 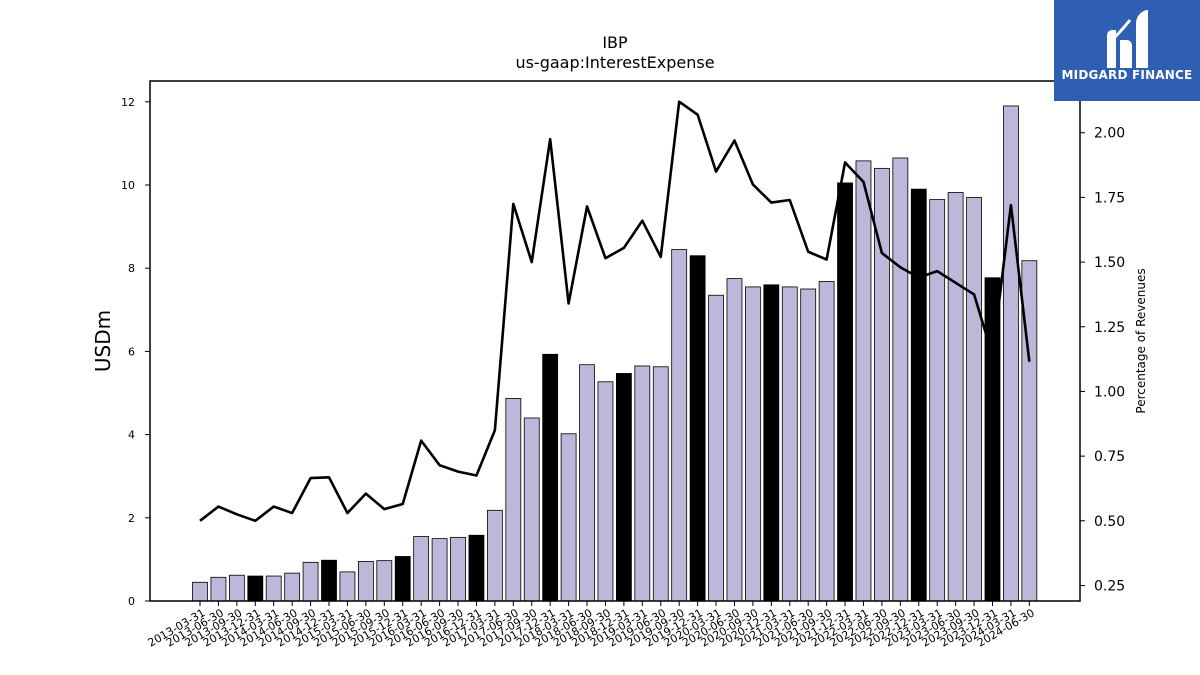 What do you see at coordinates (128, 102) in the screenshot?
I see `y-tick-label: 12` at bounding box center [128, 102].